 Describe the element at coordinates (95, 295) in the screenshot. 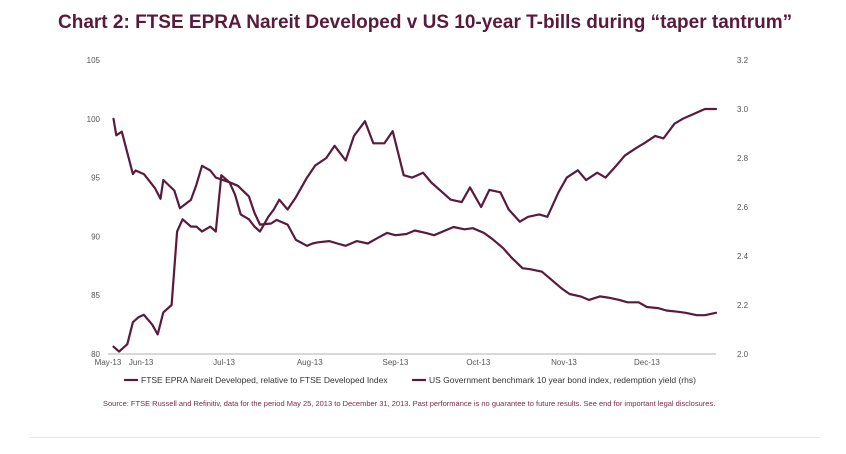

I see `left-tick-label: 85` at that location.